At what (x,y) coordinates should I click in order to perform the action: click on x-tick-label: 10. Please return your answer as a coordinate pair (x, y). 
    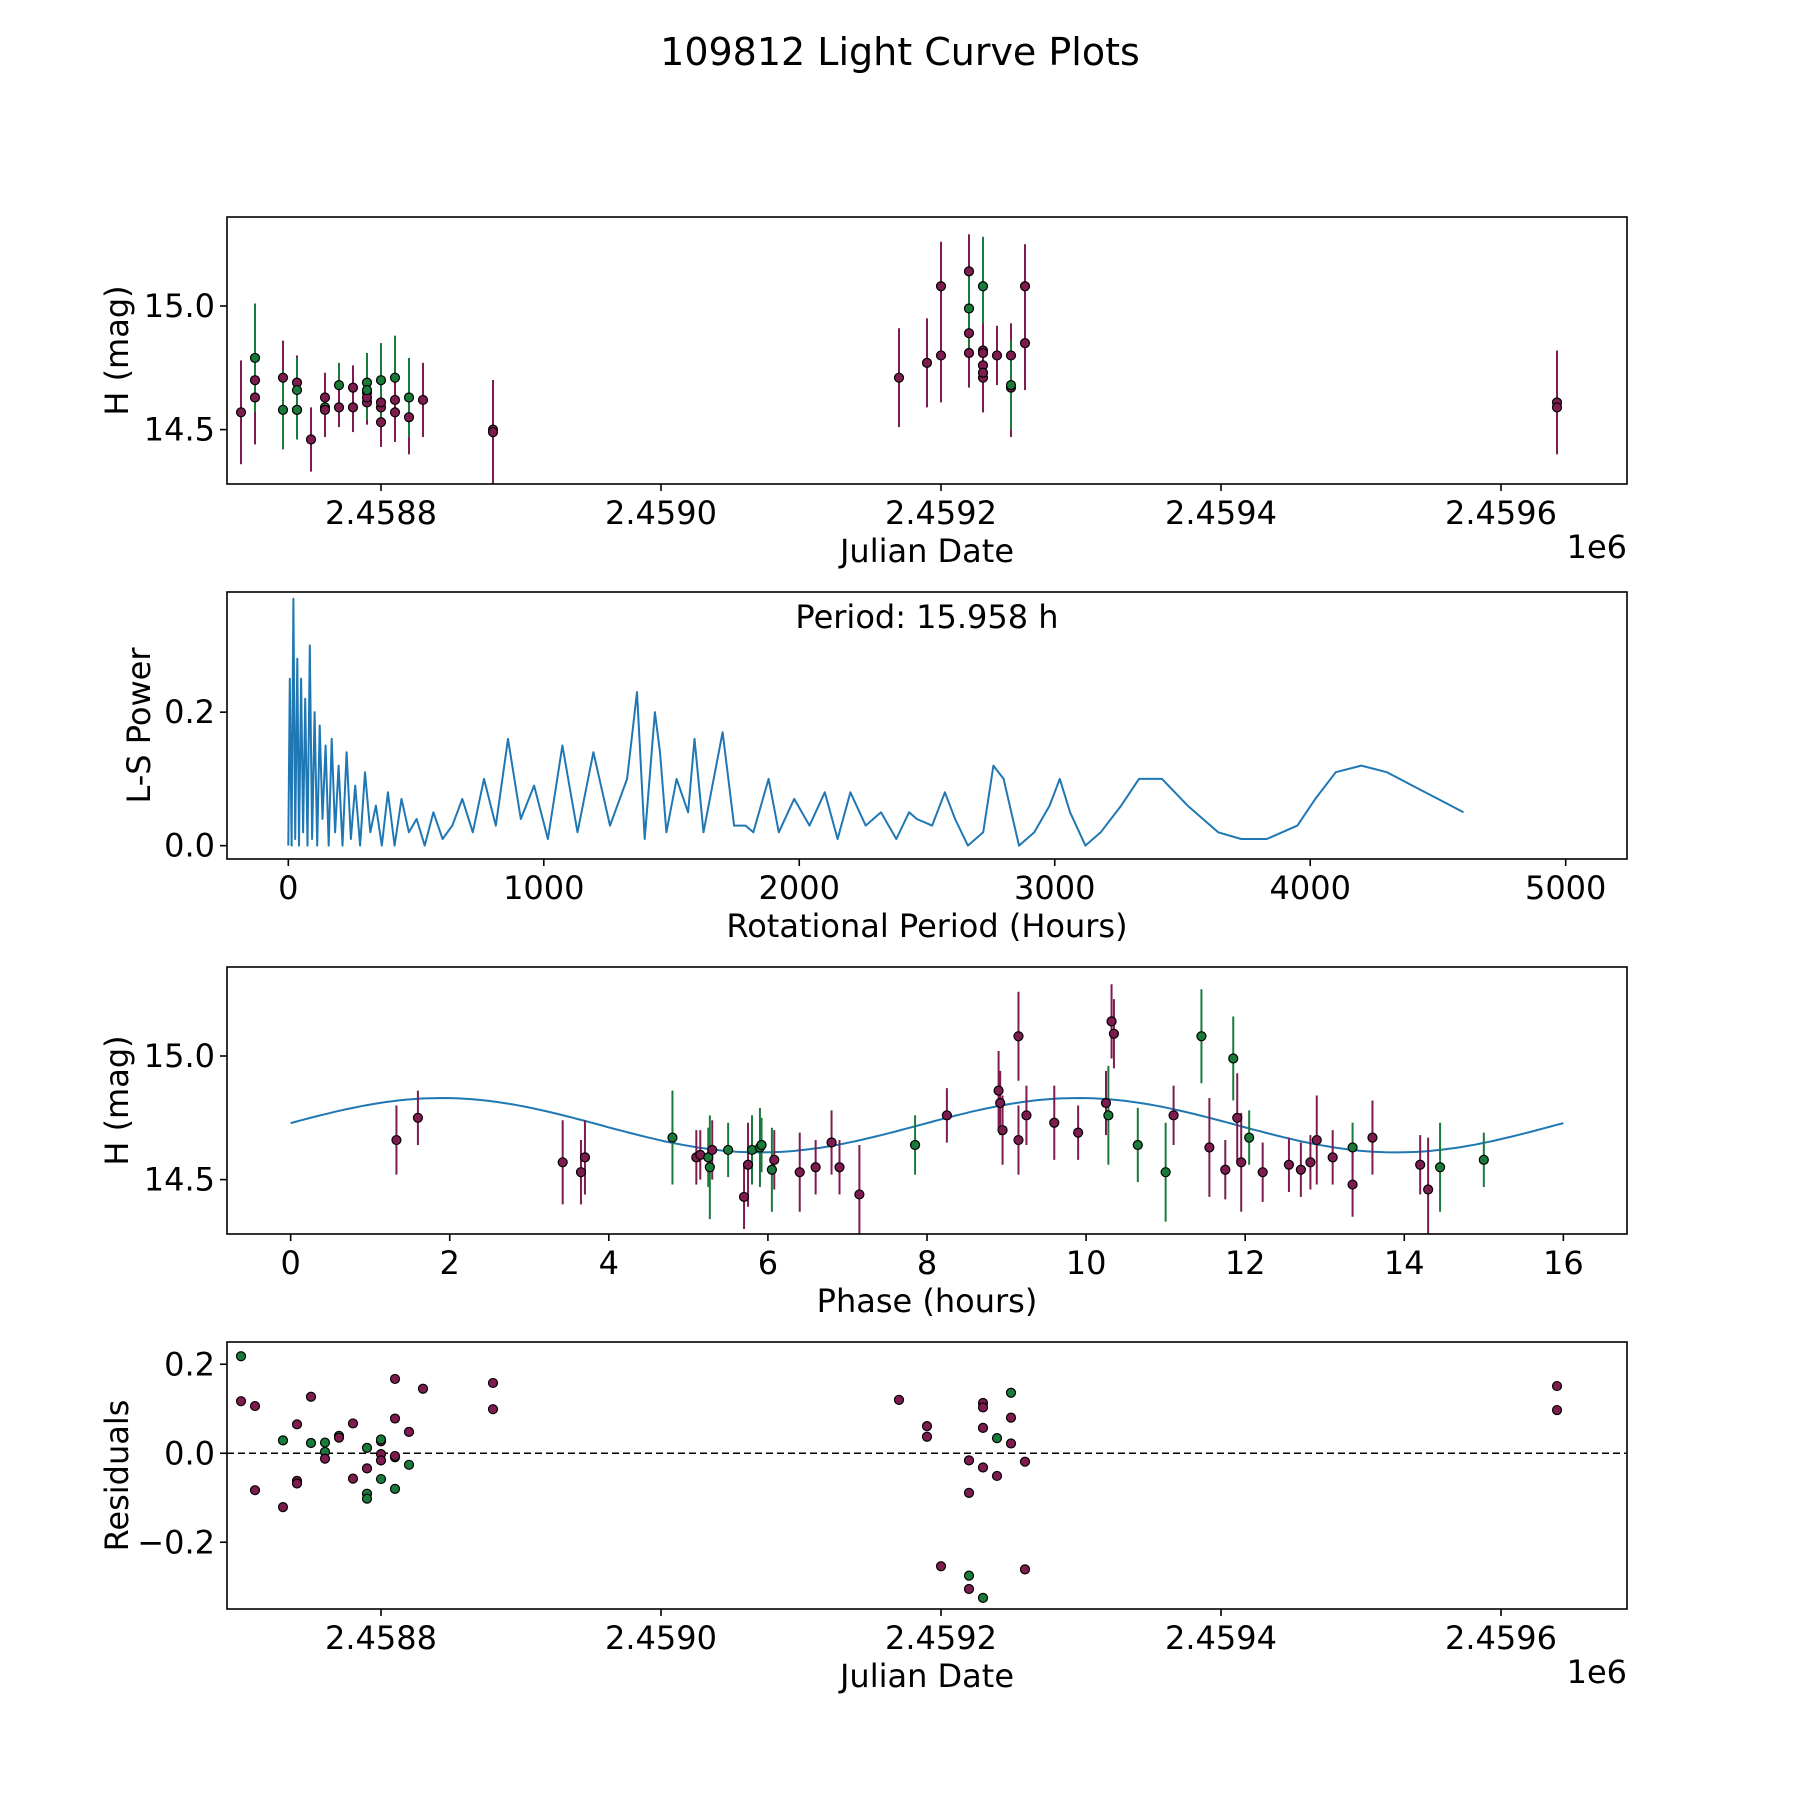
    Looking at the image, I should click on (1086, 1263).